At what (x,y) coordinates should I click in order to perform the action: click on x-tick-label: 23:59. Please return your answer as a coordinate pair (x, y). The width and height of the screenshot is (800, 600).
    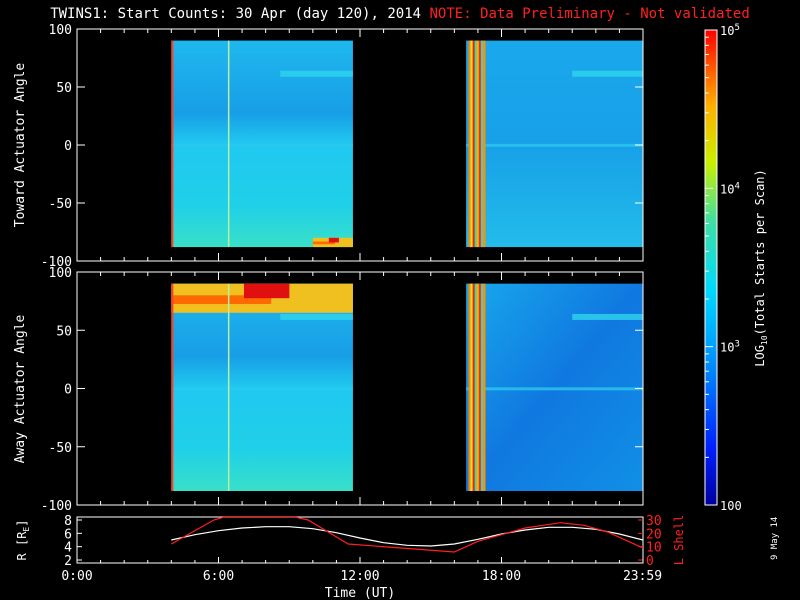
    Looking at the image, I should click on (642, 576).